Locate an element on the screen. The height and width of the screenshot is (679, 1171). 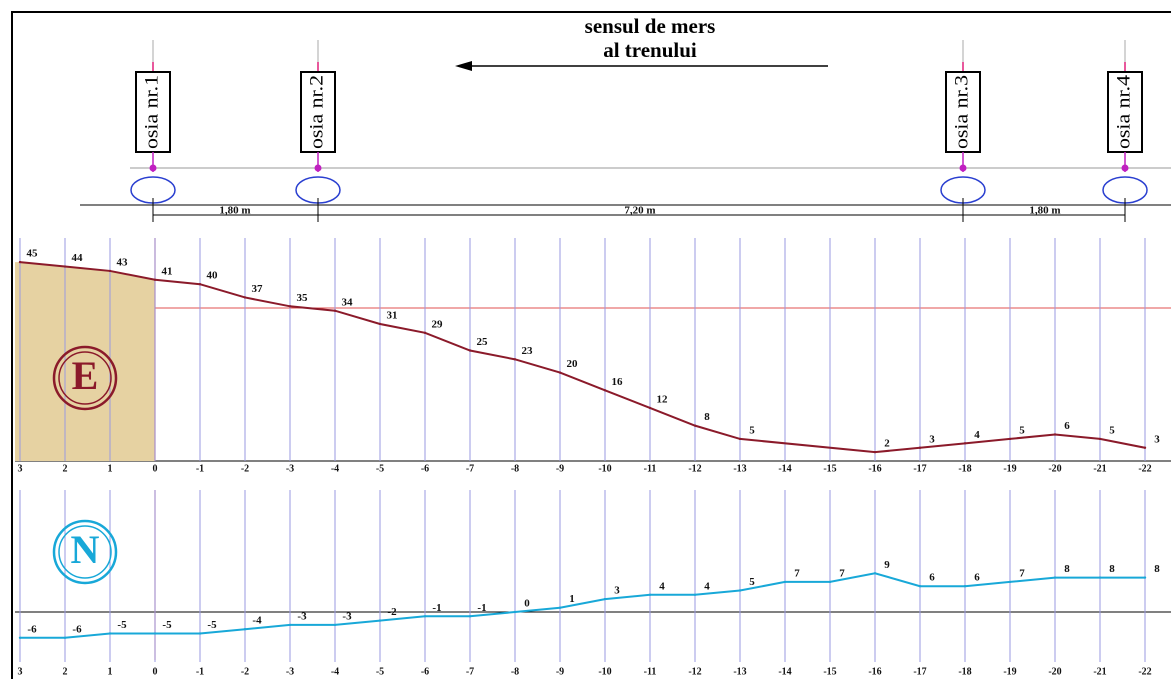
x-tick-label: -10 is located at coordinates (604, 468).